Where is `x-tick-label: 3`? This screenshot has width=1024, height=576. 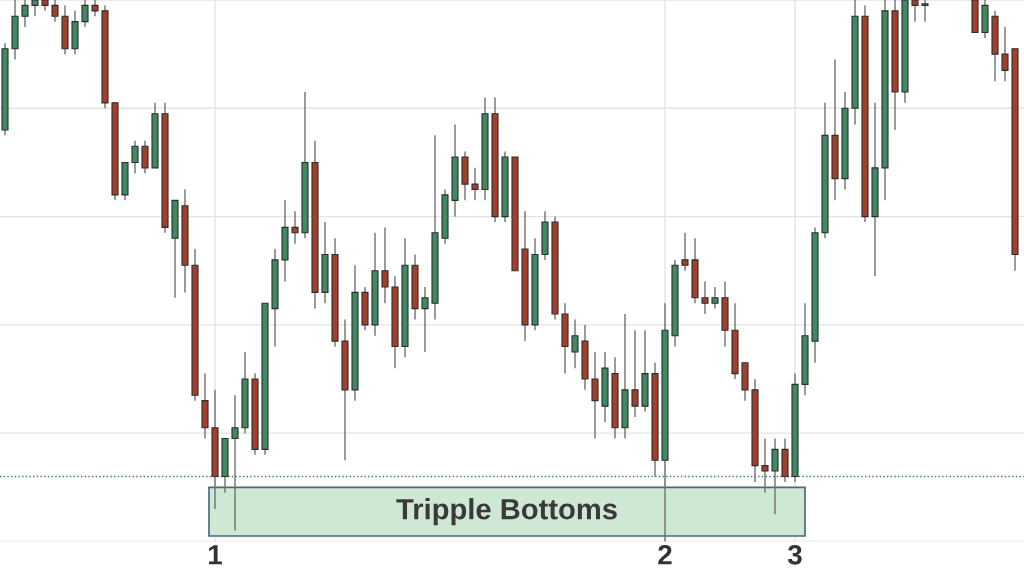 x-tick-label: 3 is located at coordinates (794, 554).